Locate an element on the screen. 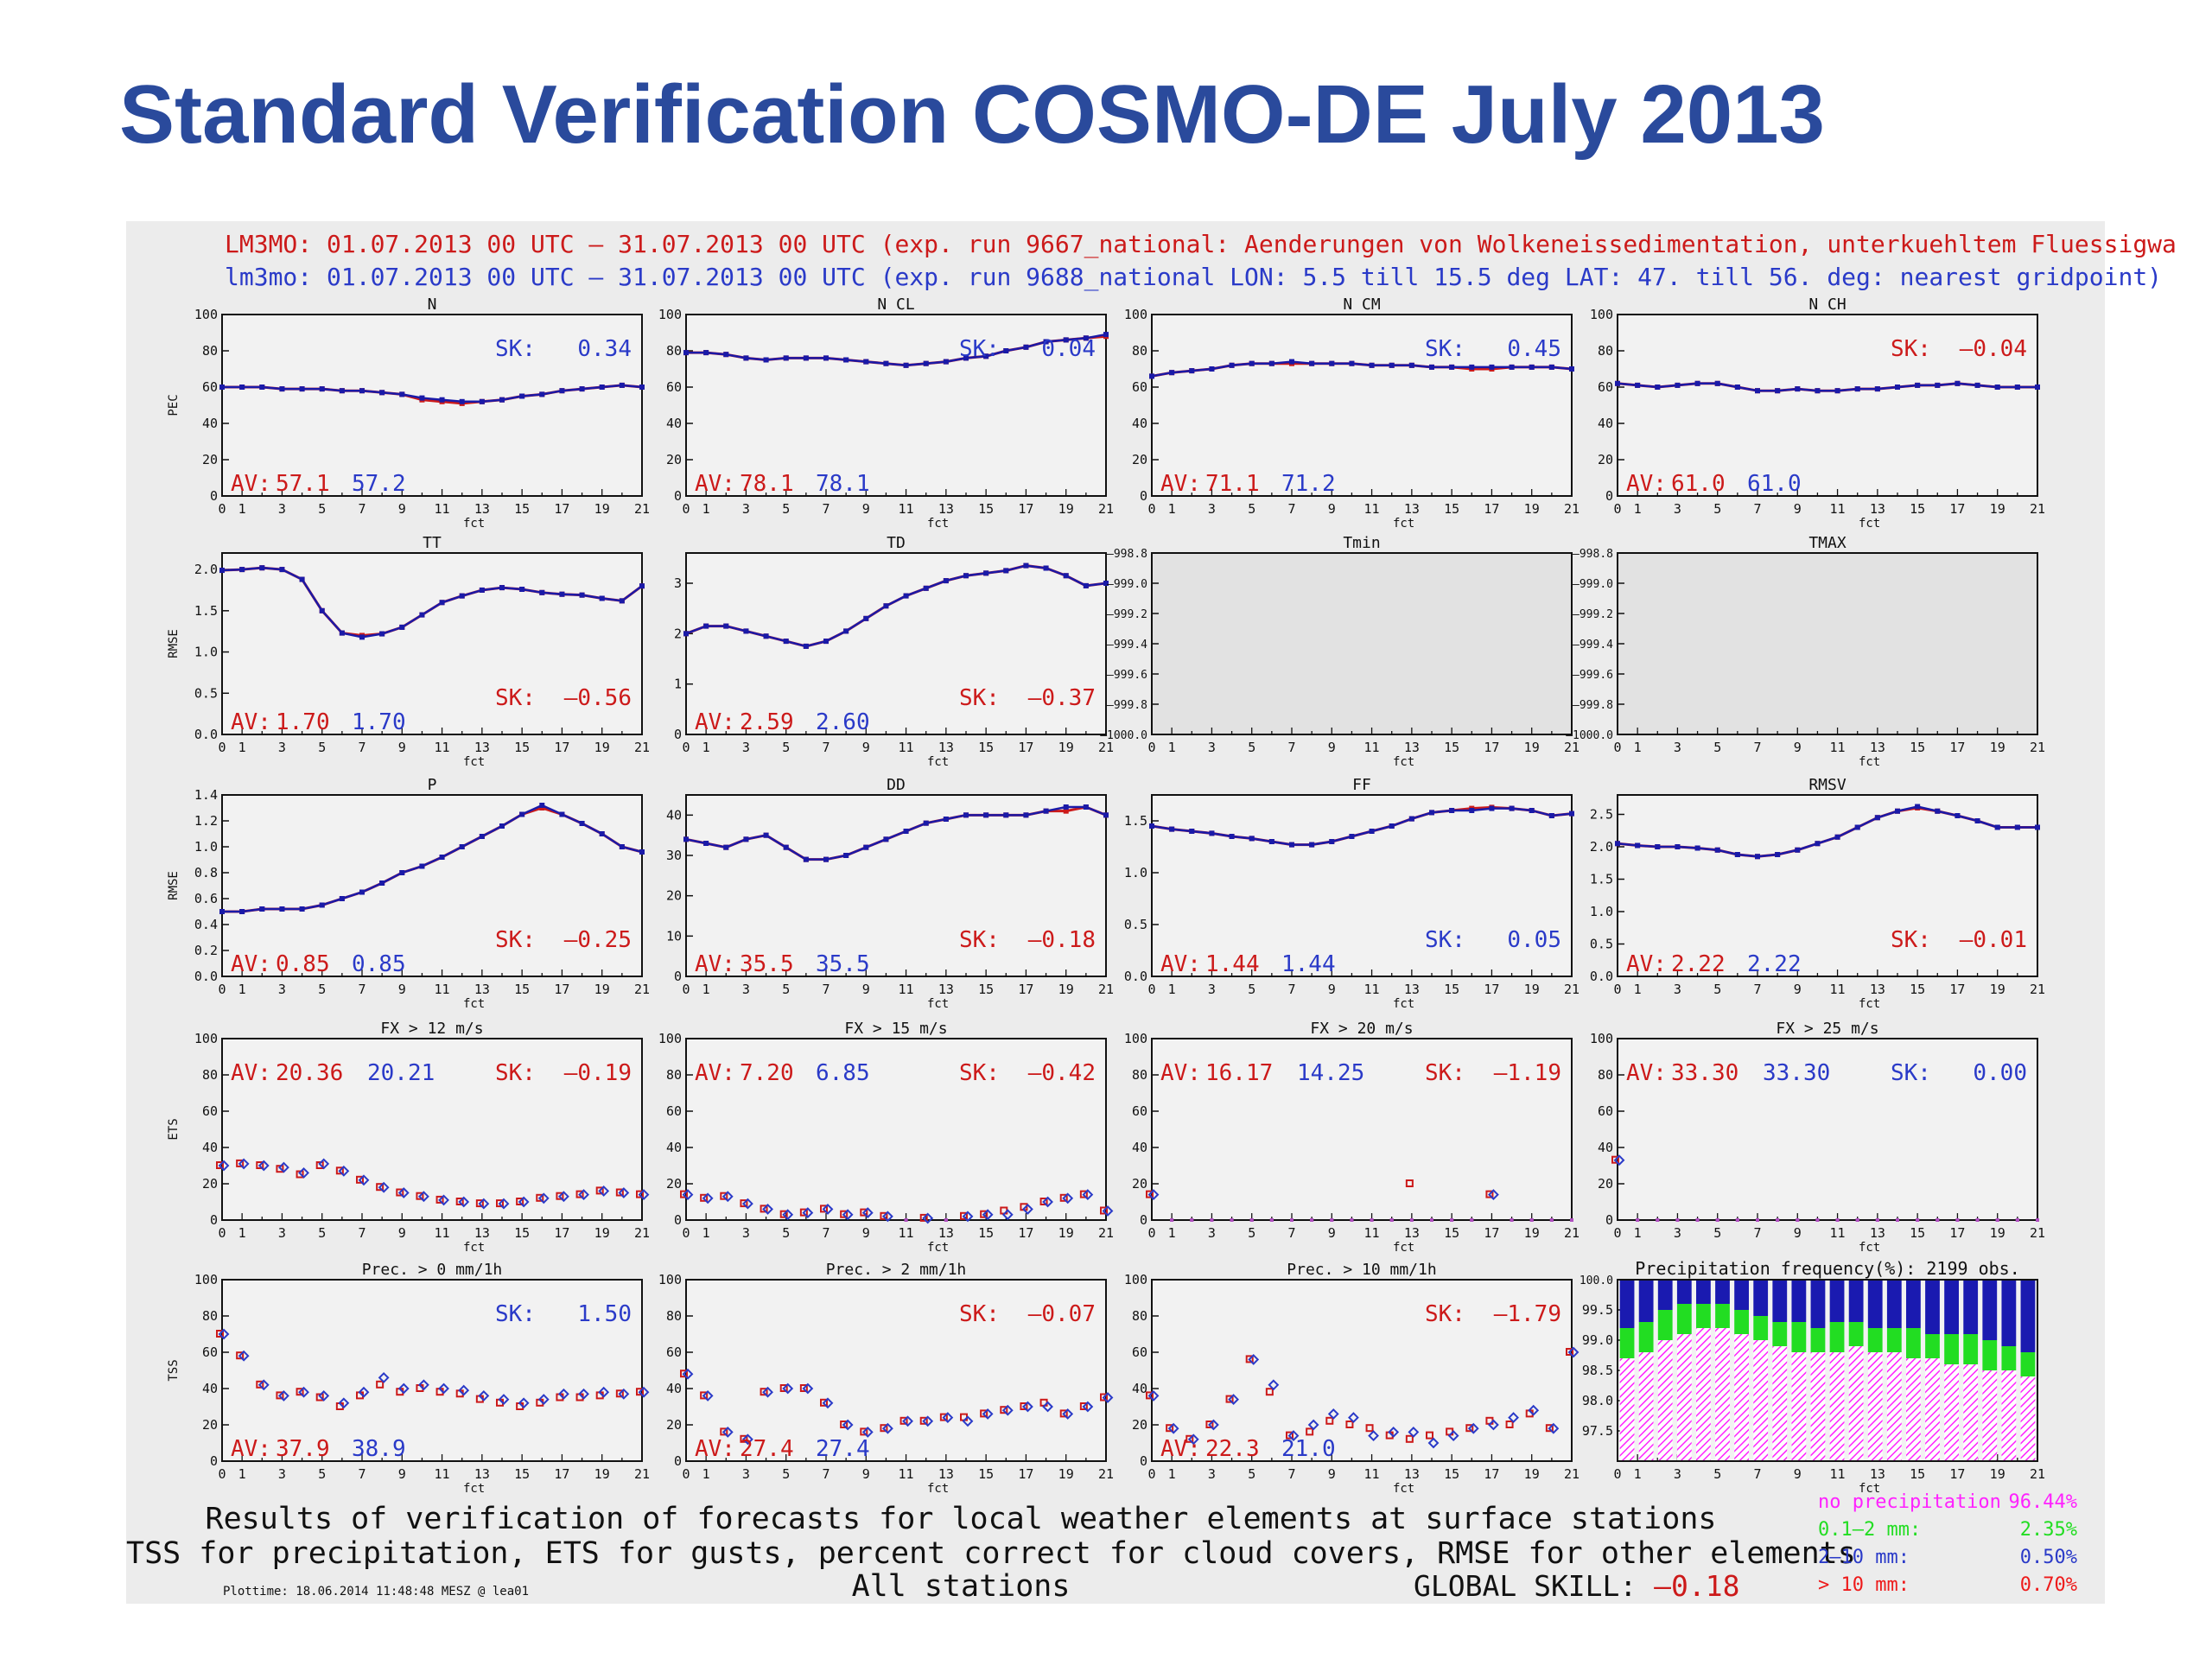 The image size is (2212, 1659). y-tick-label: 40 is located at coordinates (210, 1388).